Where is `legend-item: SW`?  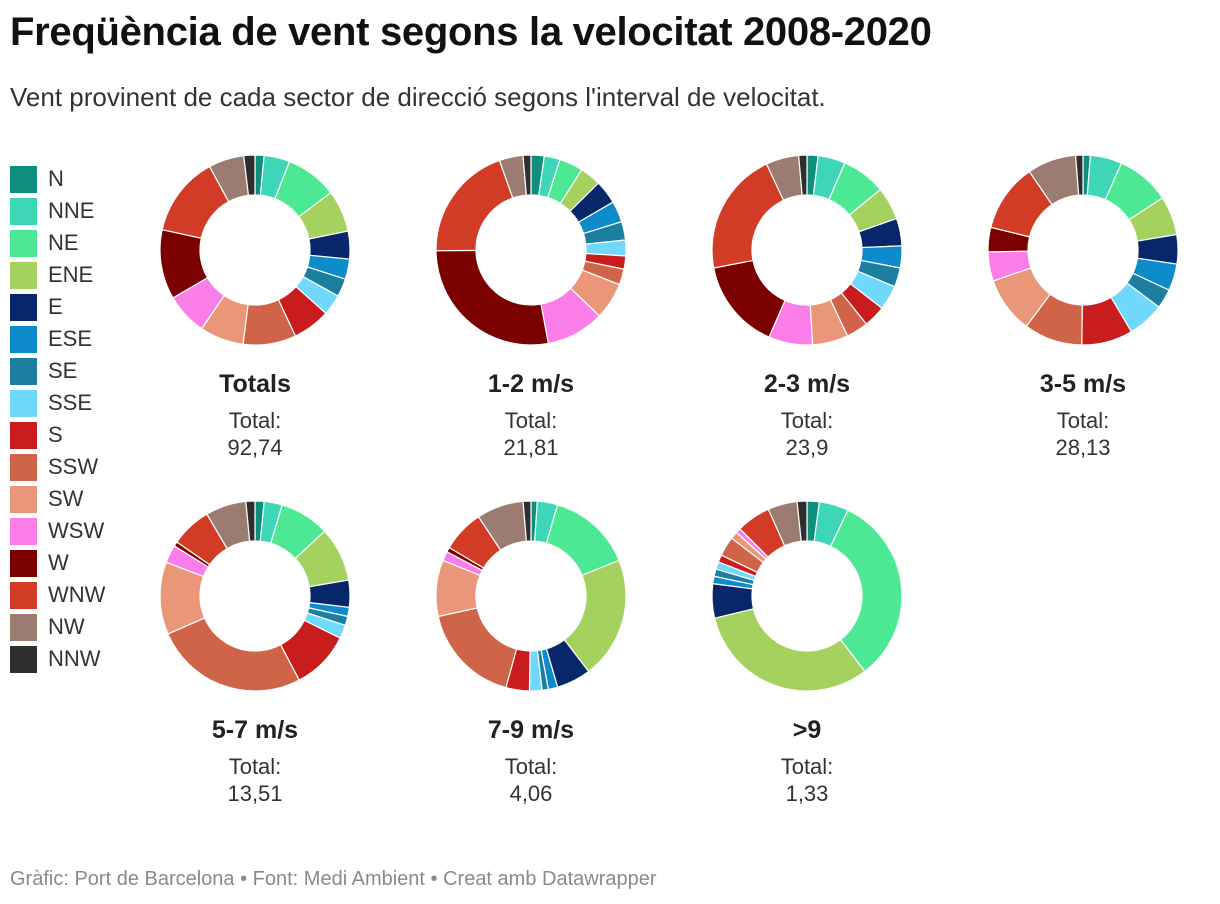
legend-item: SW is located at coordinates (57, 499).